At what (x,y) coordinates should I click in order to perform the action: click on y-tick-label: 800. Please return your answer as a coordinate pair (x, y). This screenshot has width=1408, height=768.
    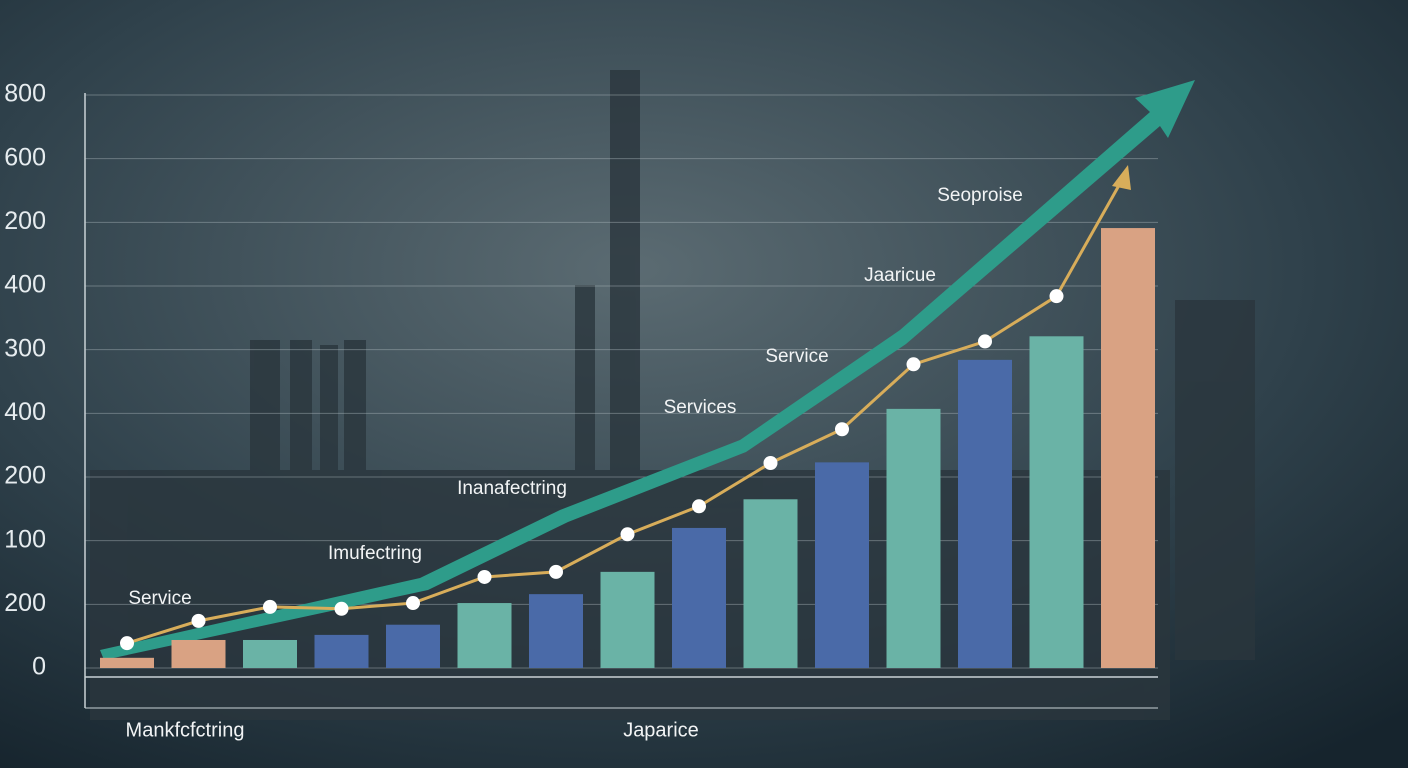
    Looking at the image, I should click on (25, 94).